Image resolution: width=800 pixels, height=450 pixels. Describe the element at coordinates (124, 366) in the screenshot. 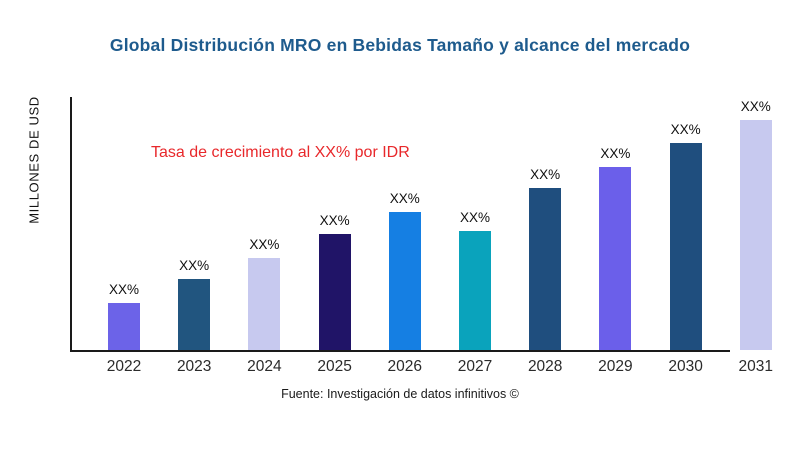

I see `x-tick-label: 2022` at that location.